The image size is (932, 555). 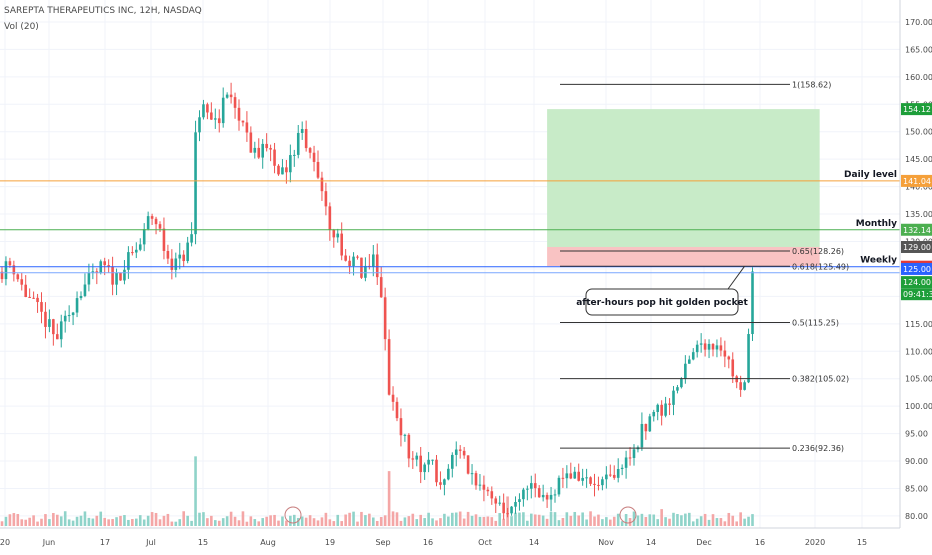 I want to click on time-tick-label: Jul, so click(x=150, y=542).